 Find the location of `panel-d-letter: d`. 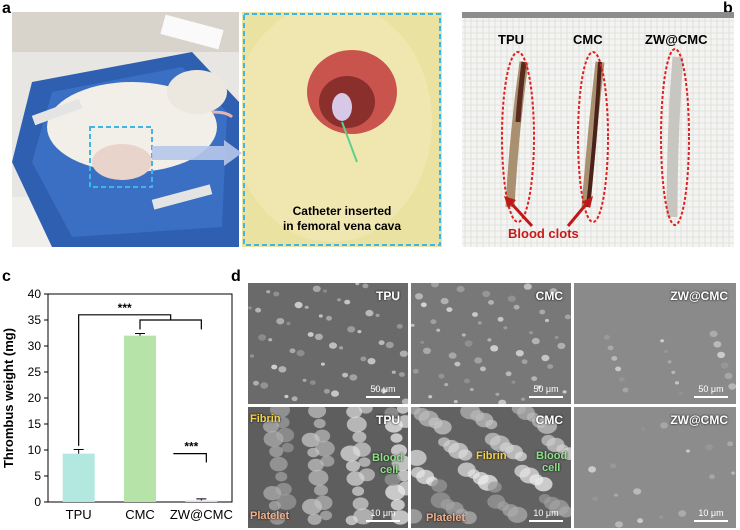

panel-d-letter: d is located at coordinates (236, 276).